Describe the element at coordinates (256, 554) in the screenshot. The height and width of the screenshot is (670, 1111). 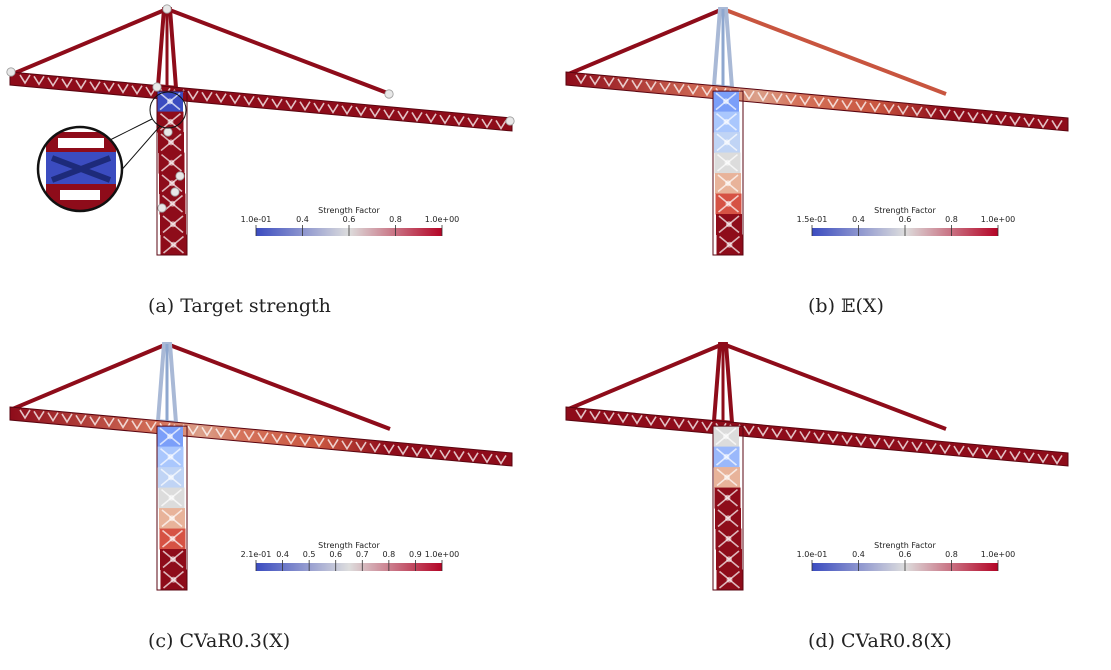
I see `colorbar-tick-label: 2.1e-01` at that location.